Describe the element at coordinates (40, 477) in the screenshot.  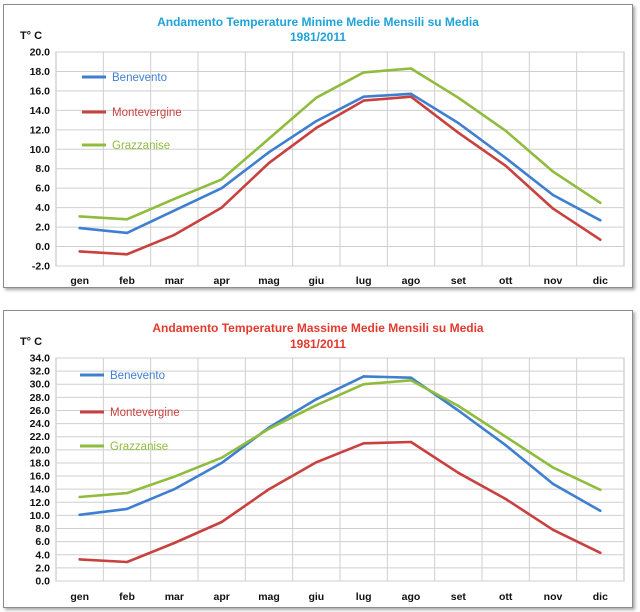
I see `y-tick-label: 16.0` at that location.